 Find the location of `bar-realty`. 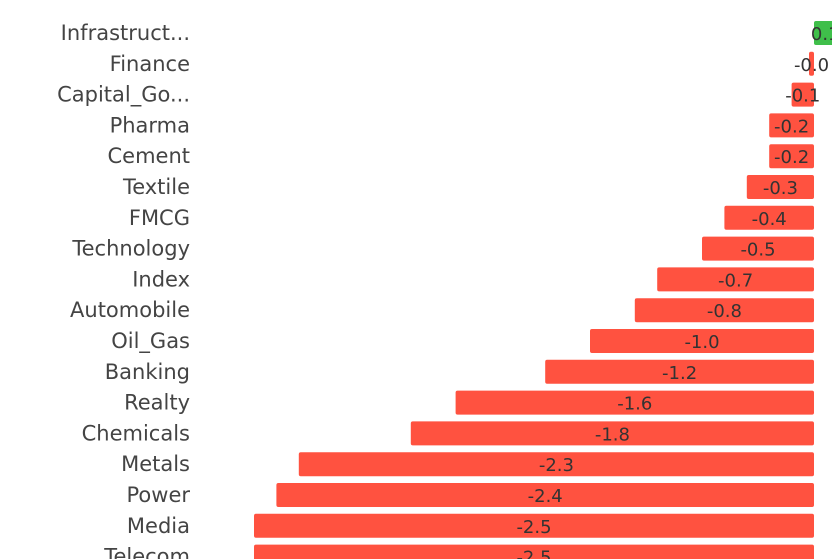

bar-realty is located at coordinates (634, 402).